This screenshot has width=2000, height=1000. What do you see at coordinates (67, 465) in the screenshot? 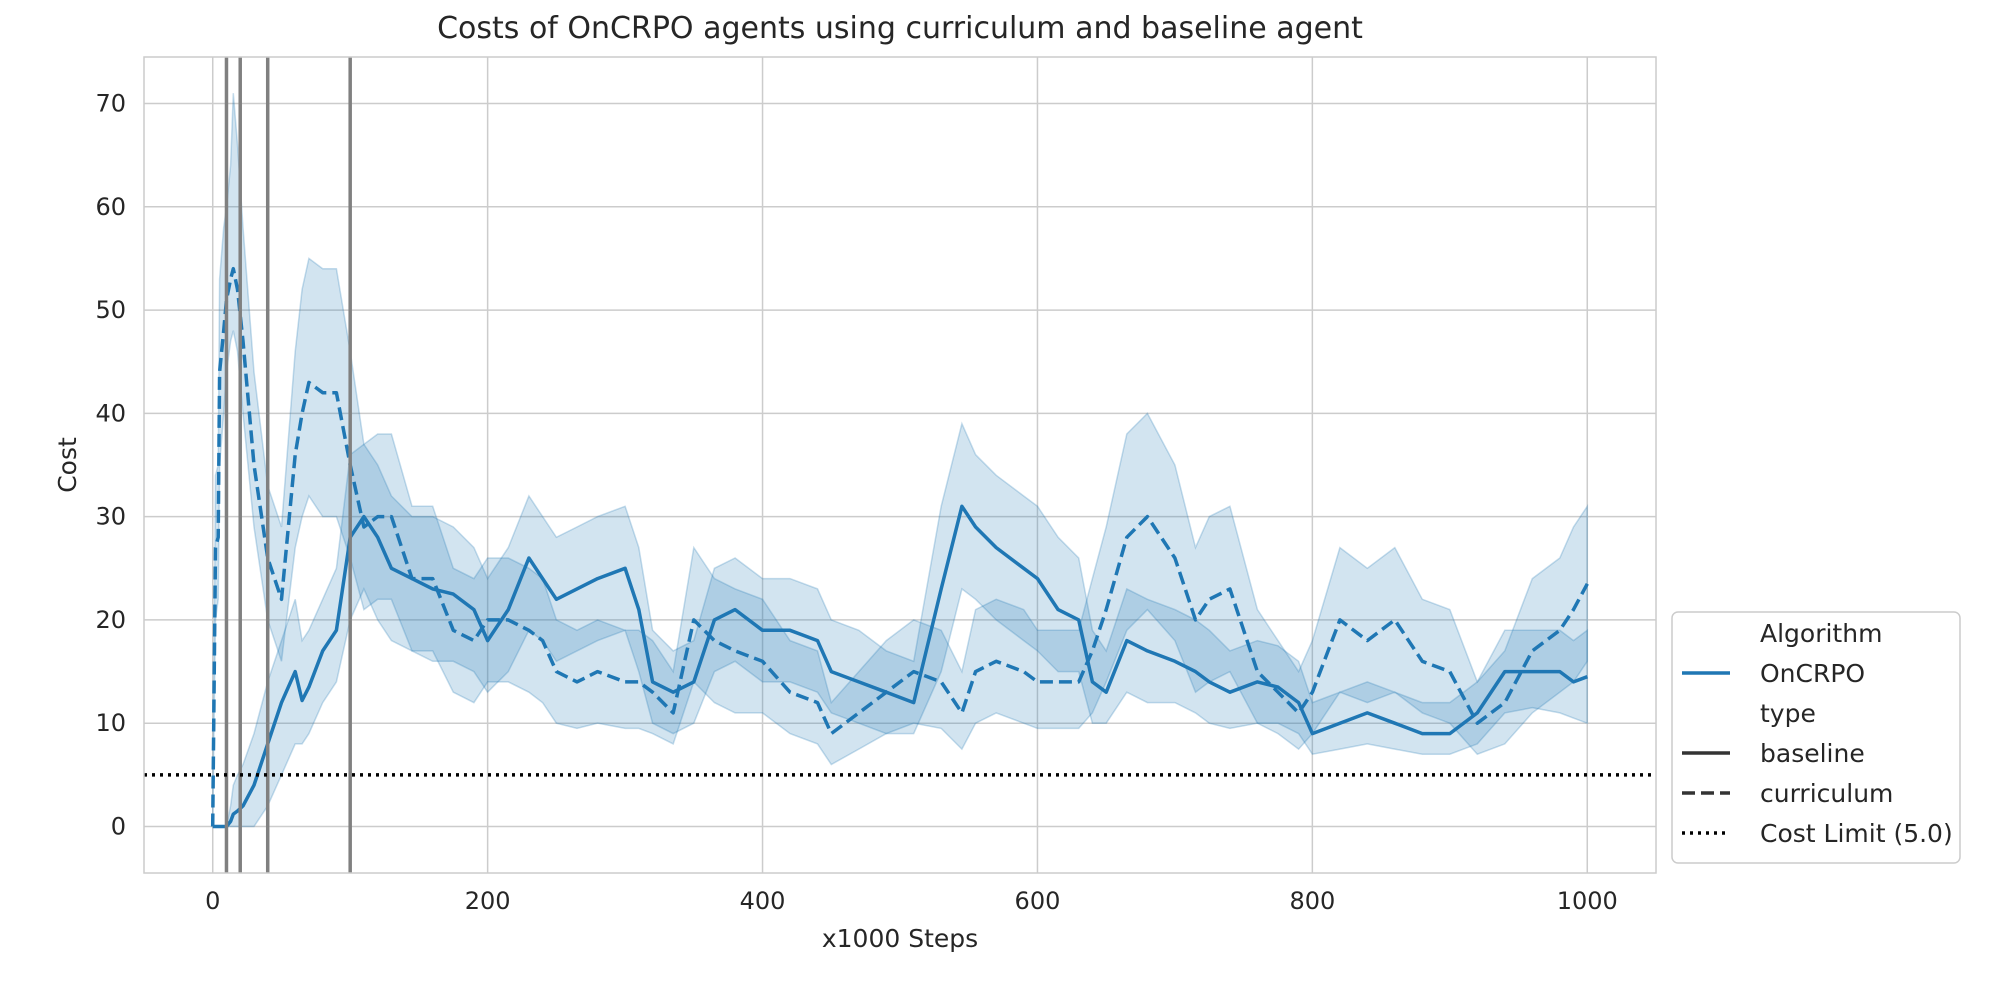
I see `y-axis-title: Cost` at bounding box center [67, 465].